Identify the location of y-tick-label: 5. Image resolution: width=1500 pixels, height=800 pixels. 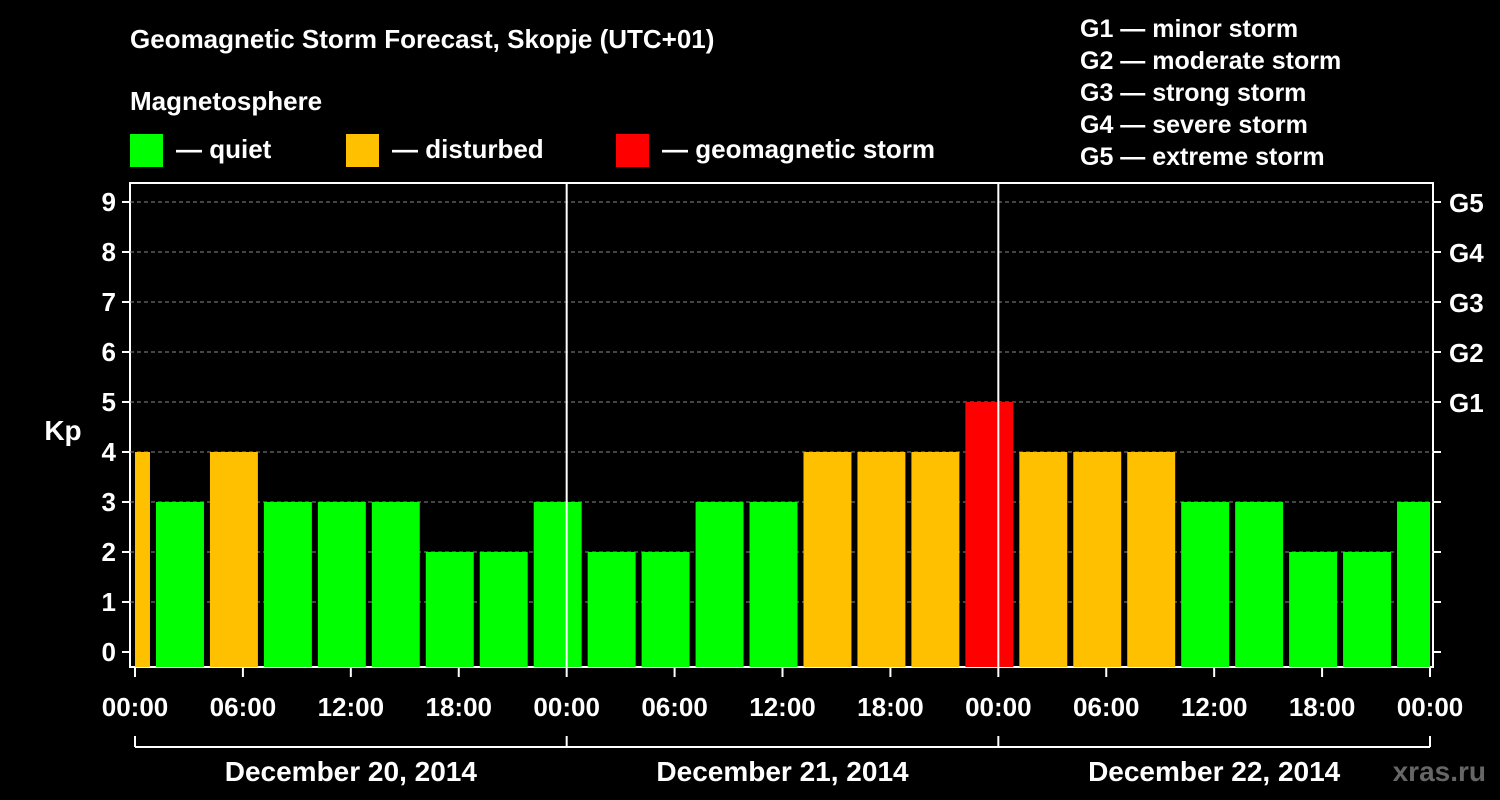
(109, 402).